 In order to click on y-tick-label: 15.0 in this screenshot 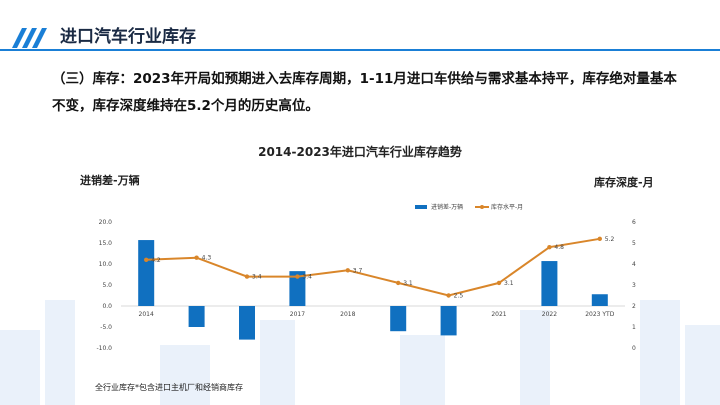, I will do `click(106, 243)`.